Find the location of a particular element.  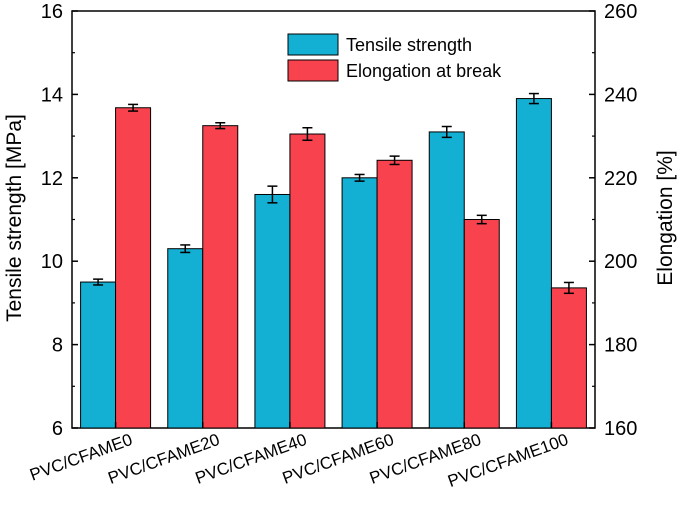

right-tick-label-1: 180 is located at coordinates (620, 346).